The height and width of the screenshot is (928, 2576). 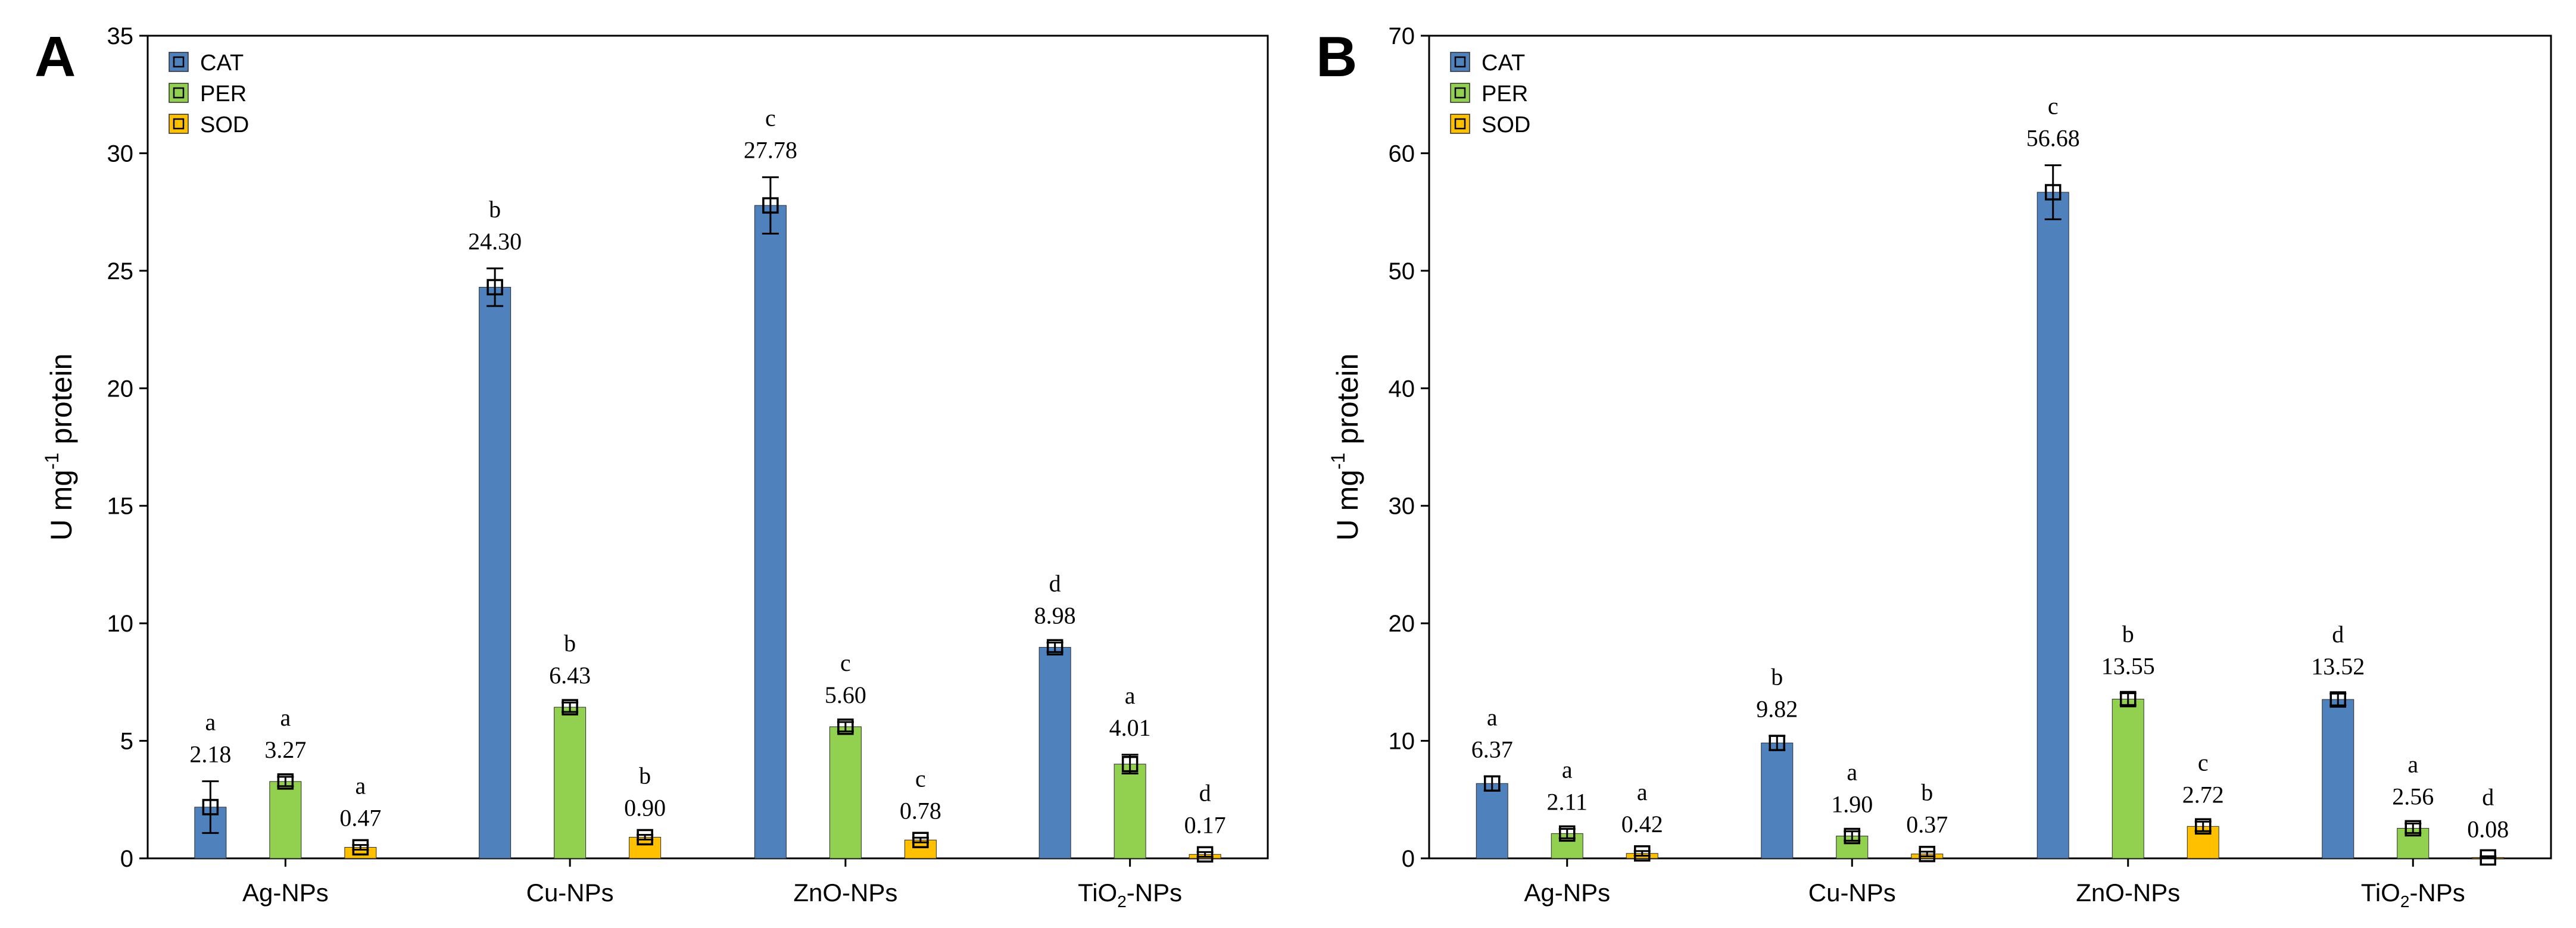 What do you see at coordinates (1402, 389) in the screenshot?
I see `y-tick-label: 40` at bounding box center [1402, 389].